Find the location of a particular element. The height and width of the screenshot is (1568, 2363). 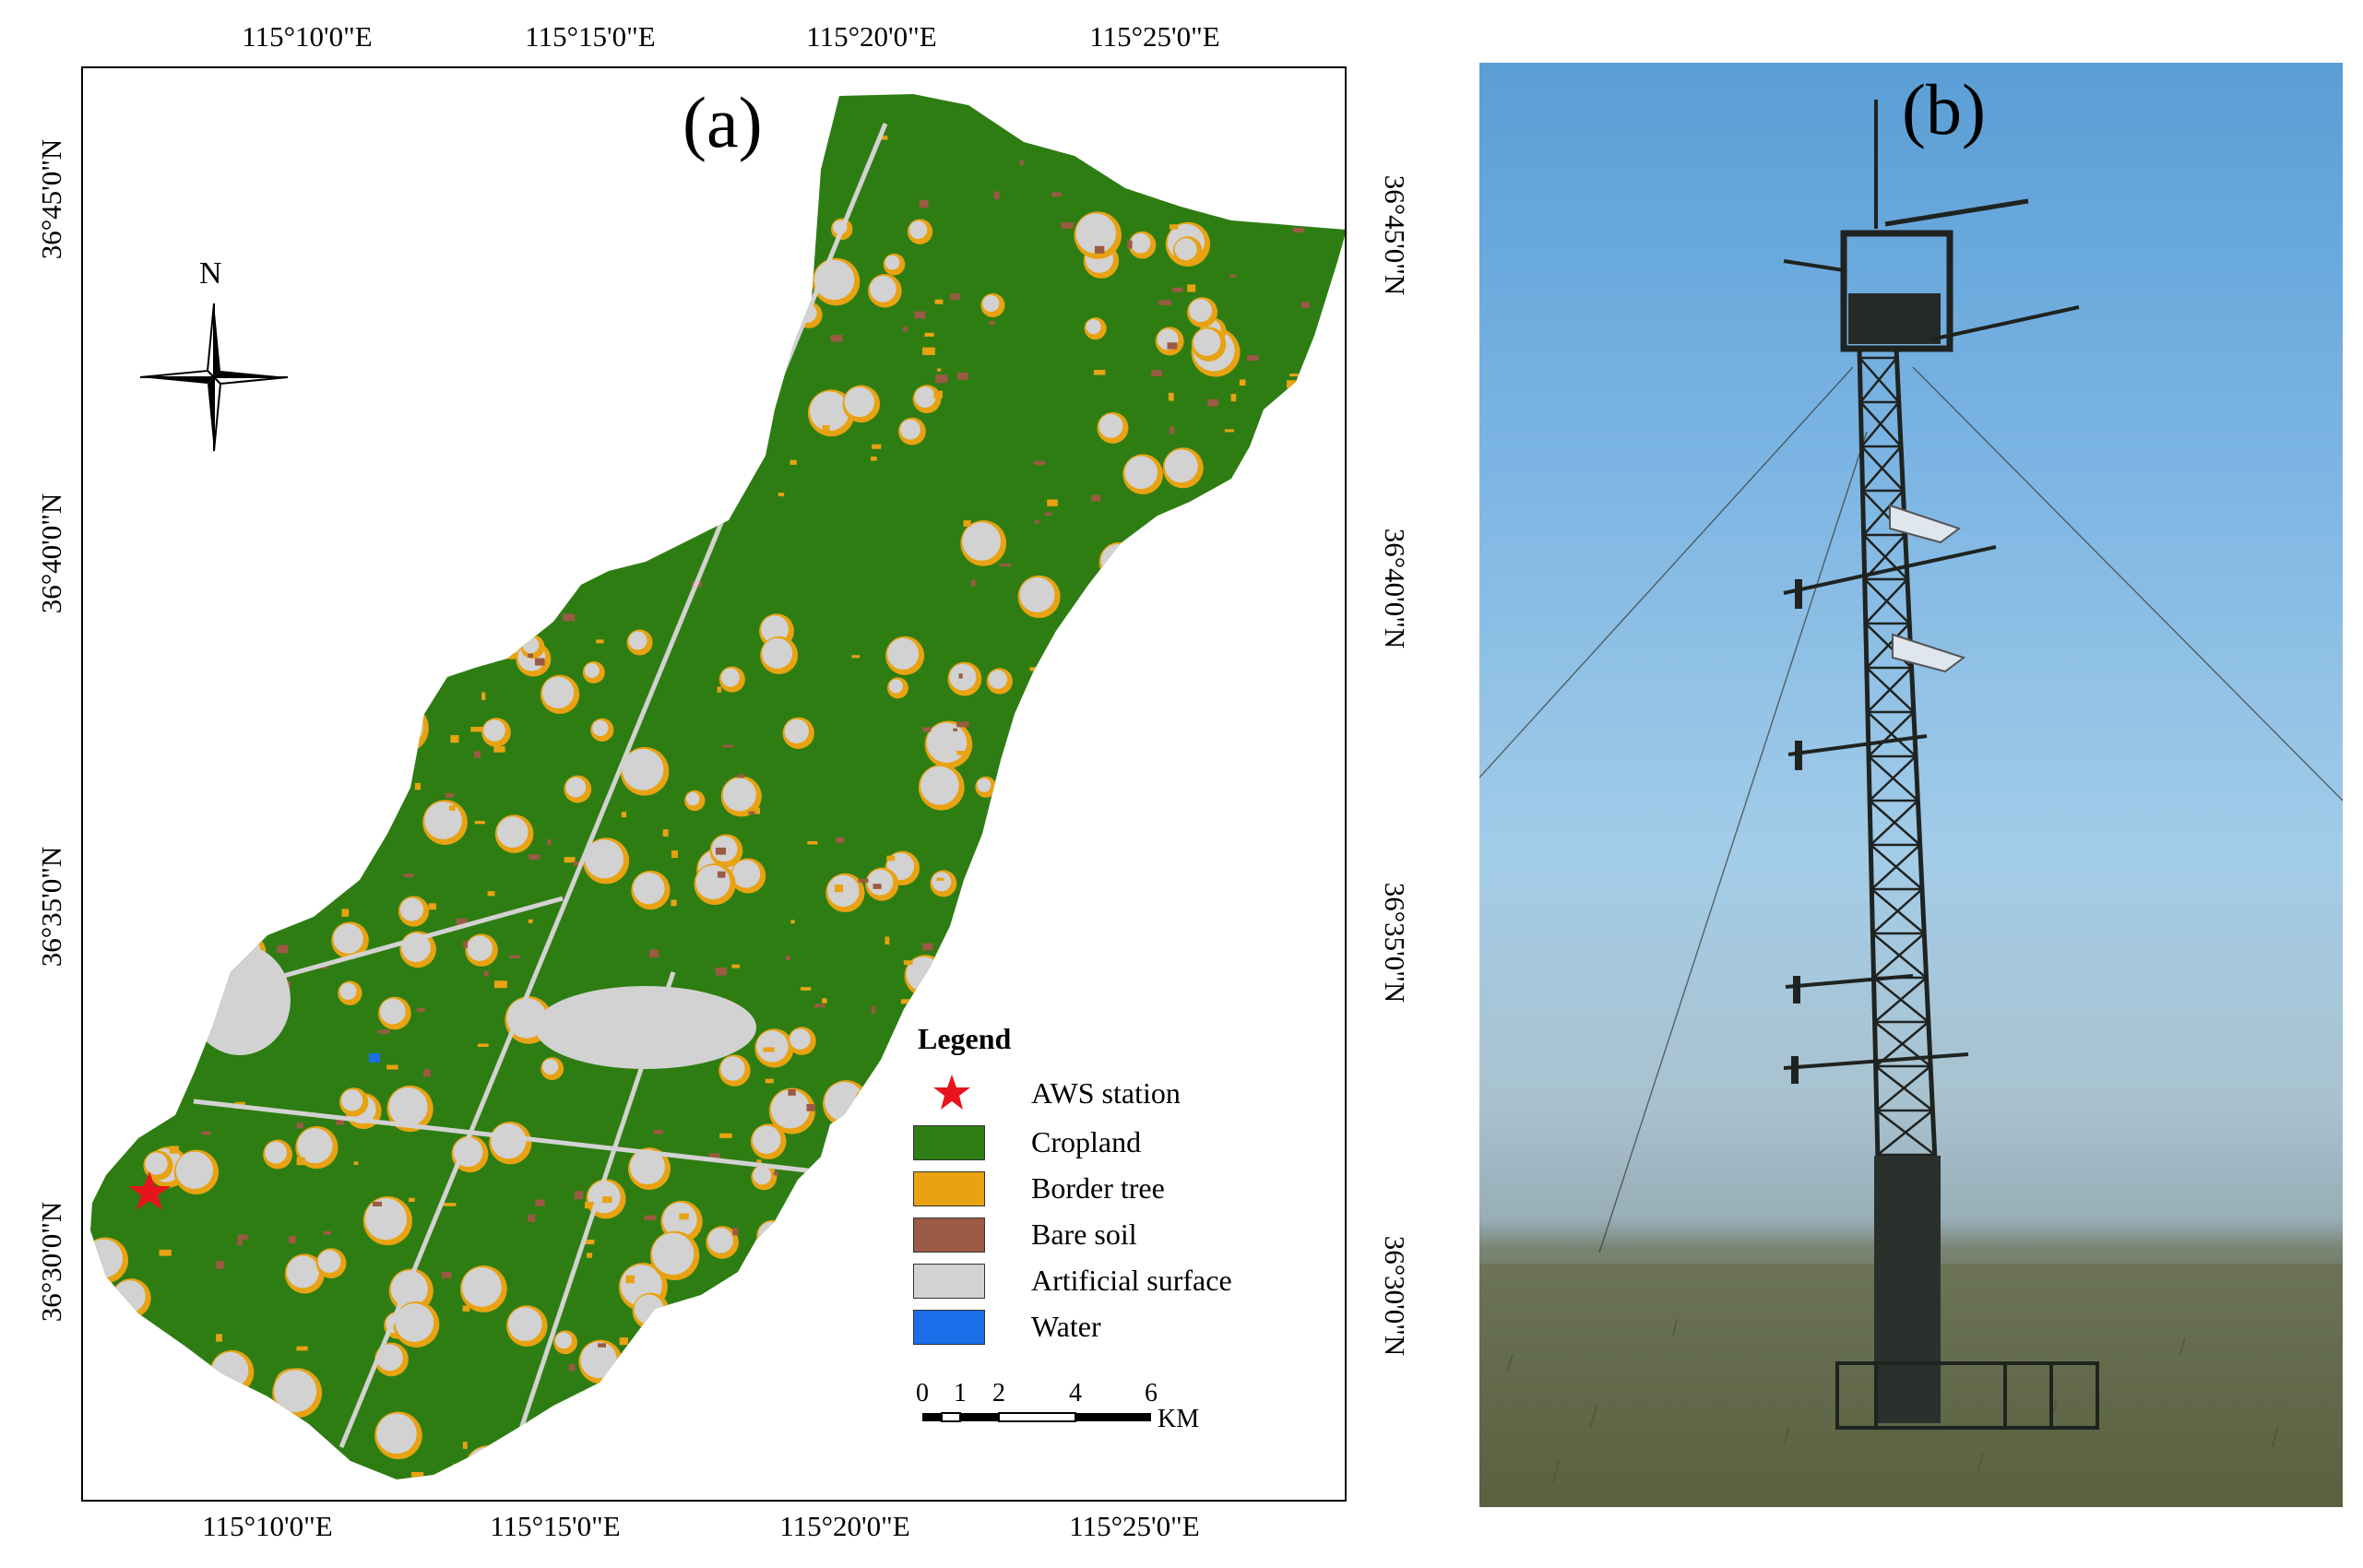

top-lon-tick: 115°10'0"E is located at coordinates (307, 36).